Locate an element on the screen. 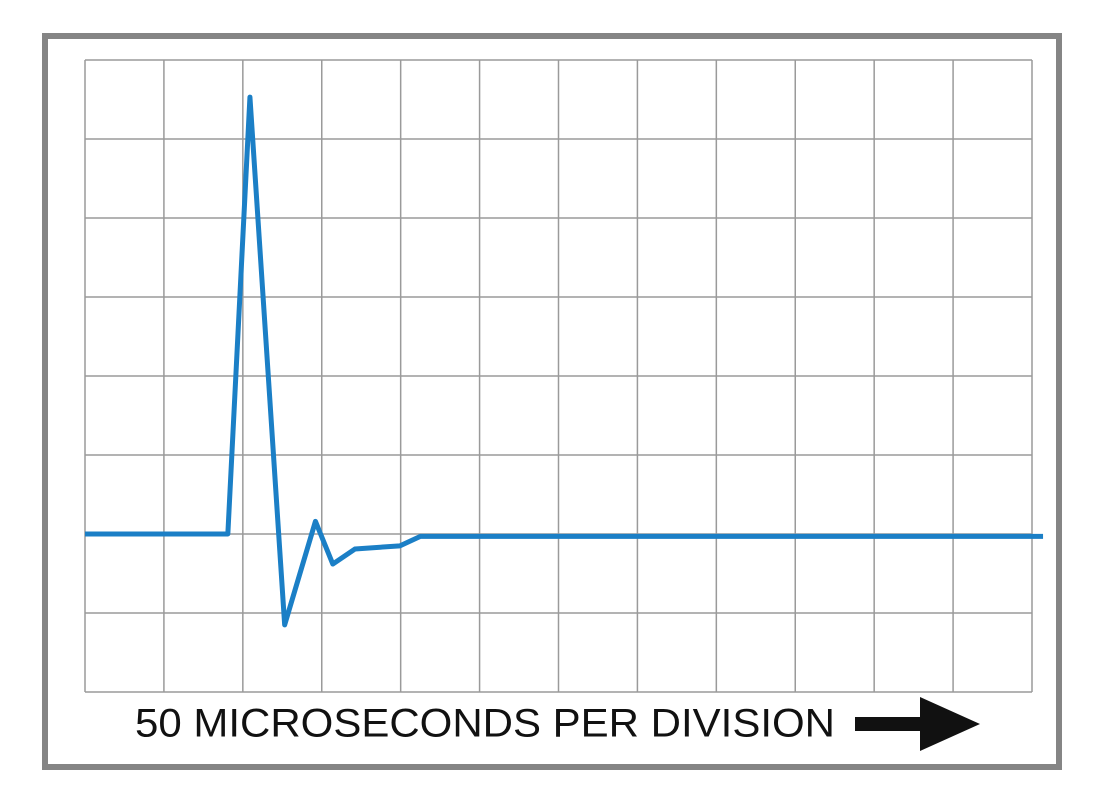 Image resolution: width=1100 pixels, height=800 pixels. arrow-shaft is located at coordinates (895, 724).